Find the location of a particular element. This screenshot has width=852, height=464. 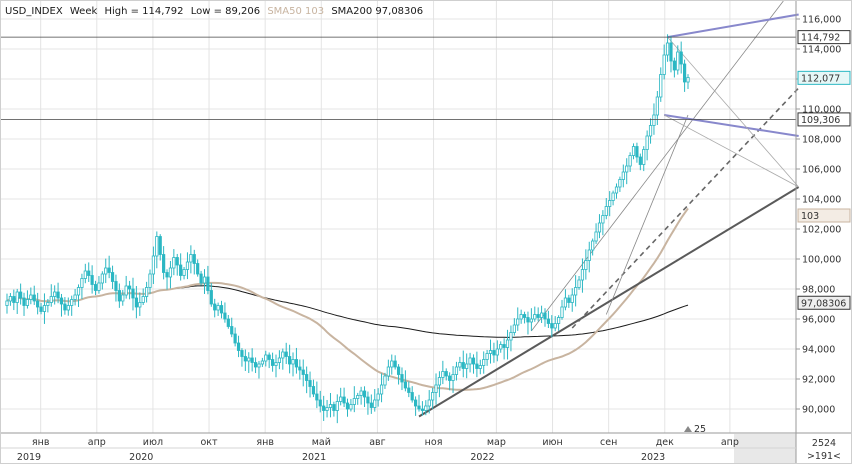

fan-line-down is located at coordinates (733, 112).